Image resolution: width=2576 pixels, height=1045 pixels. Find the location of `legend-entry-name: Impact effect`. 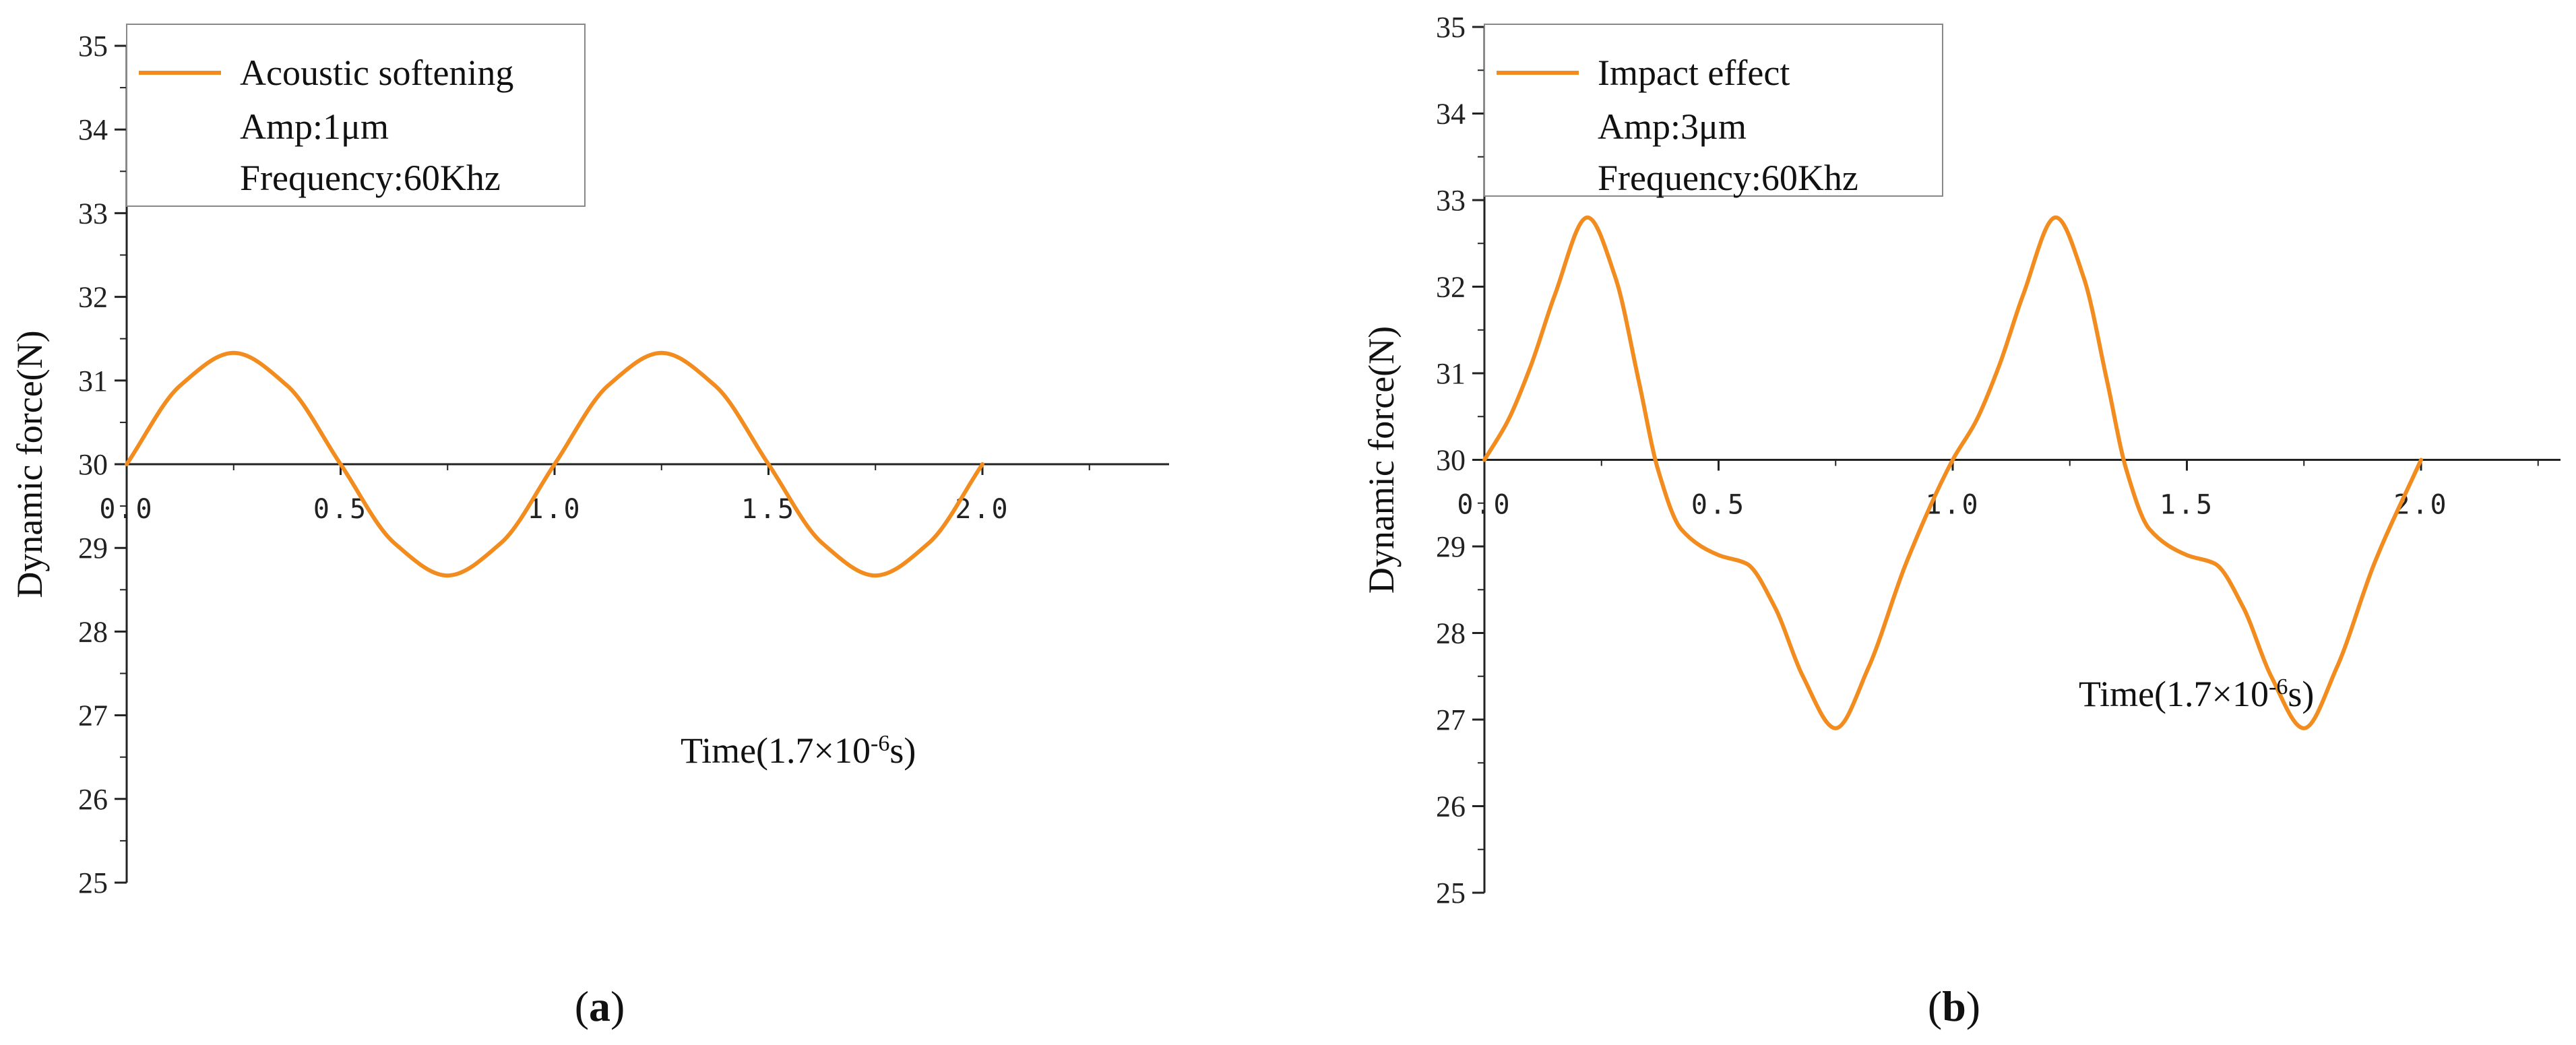

legend-entry-name: Impact effect is located at coordinates (1694, 73).